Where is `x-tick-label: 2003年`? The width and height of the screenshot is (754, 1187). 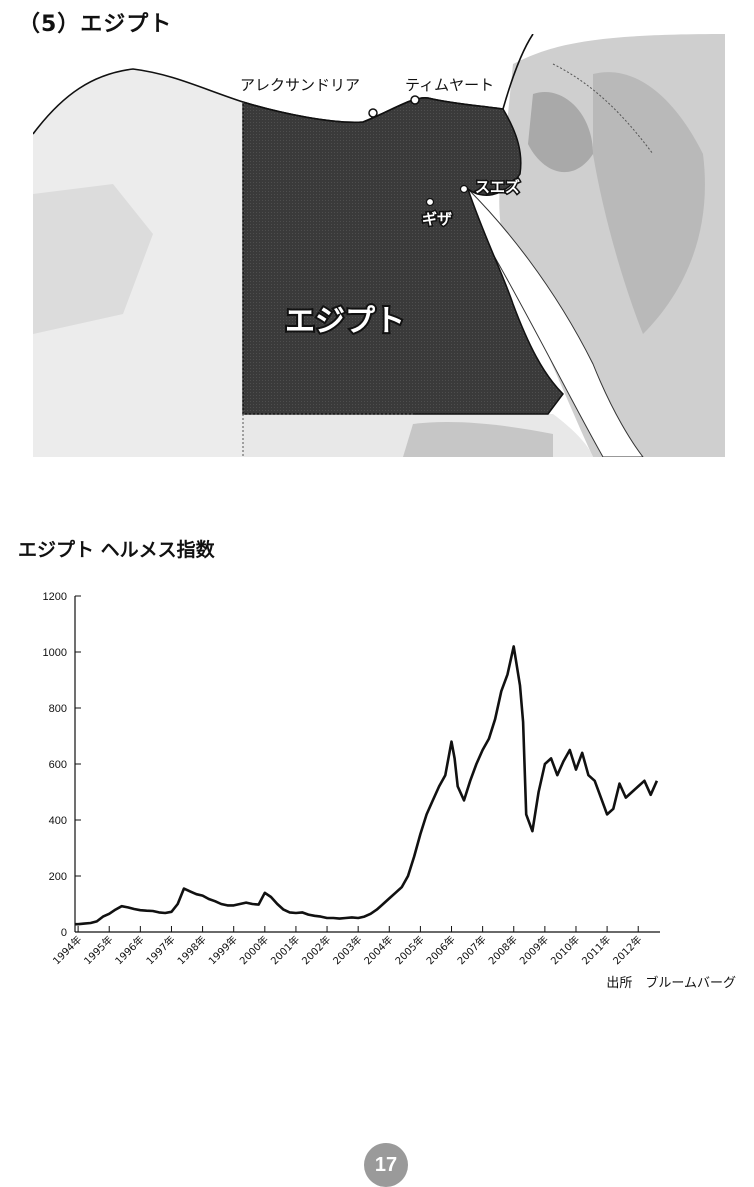
x-tick-label: 2003年 is located at coordinates (347, 950).